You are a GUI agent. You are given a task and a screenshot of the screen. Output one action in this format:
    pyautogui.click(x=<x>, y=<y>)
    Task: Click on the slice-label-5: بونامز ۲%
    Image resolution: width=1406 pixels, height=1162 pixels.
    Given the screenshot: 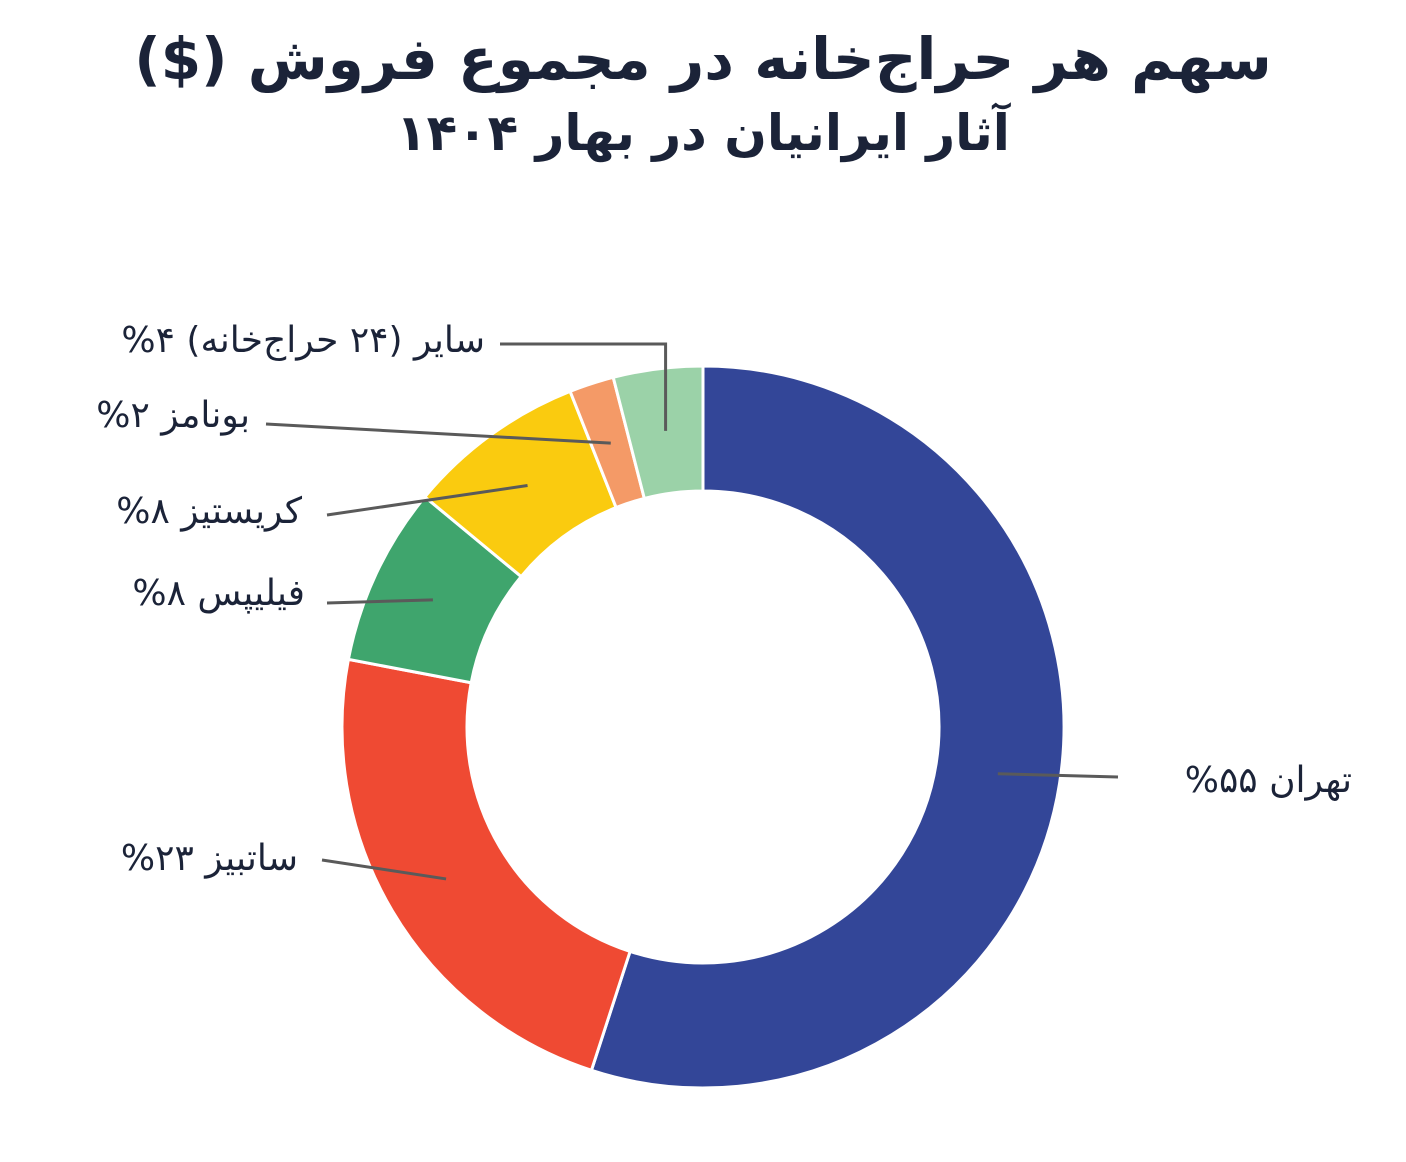 What is the action you would take?
    pyautogui.click(x=173, y=415)
    